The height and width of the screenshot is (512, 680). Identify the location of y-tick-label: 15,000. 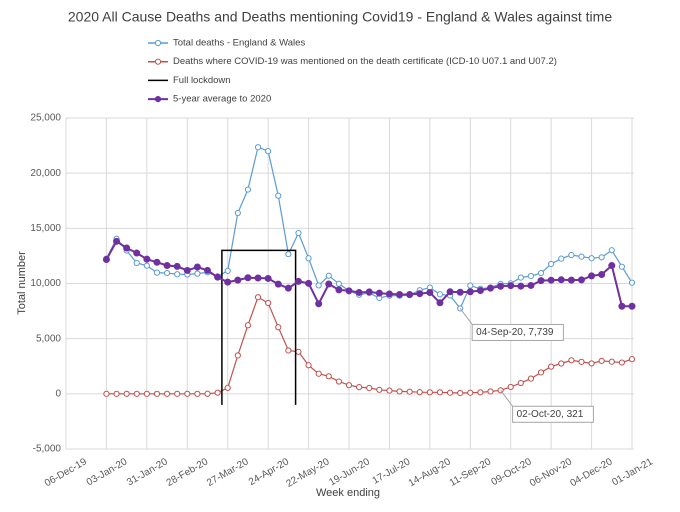
(45, 228).